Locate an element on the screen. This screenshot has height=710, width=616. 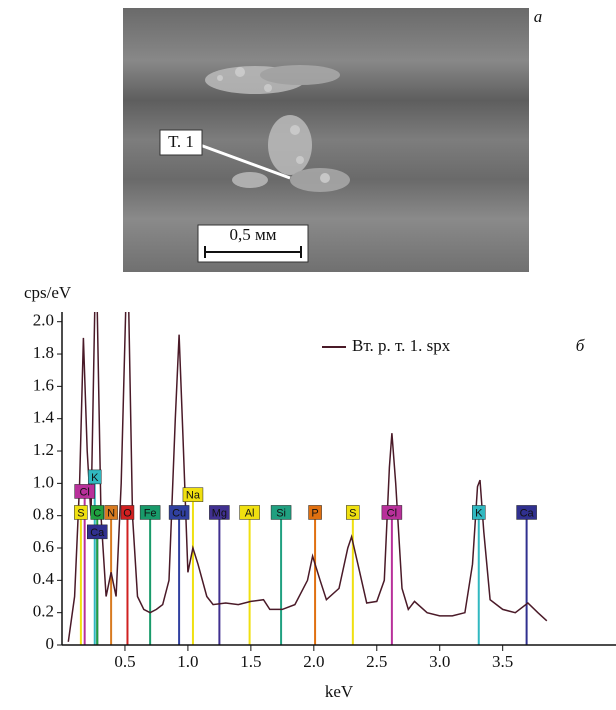
element-label: C is located at coordinates (97, 513).